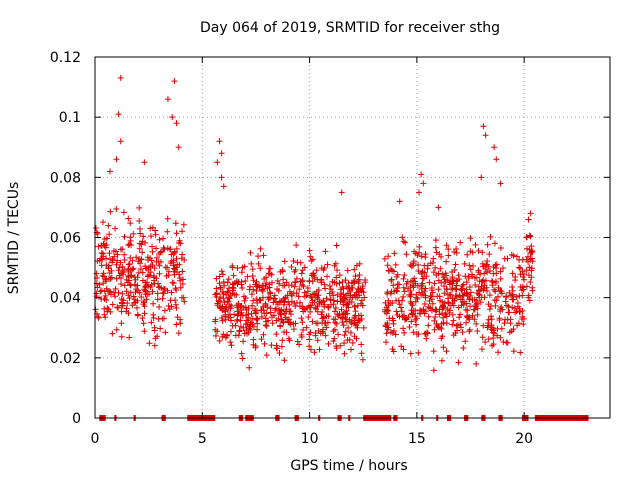  What do you see at coordinates (14, 238) in the screenshot?
I see `y-axis-label: SRMTID / TECUs` at bounding box center [14, 238].